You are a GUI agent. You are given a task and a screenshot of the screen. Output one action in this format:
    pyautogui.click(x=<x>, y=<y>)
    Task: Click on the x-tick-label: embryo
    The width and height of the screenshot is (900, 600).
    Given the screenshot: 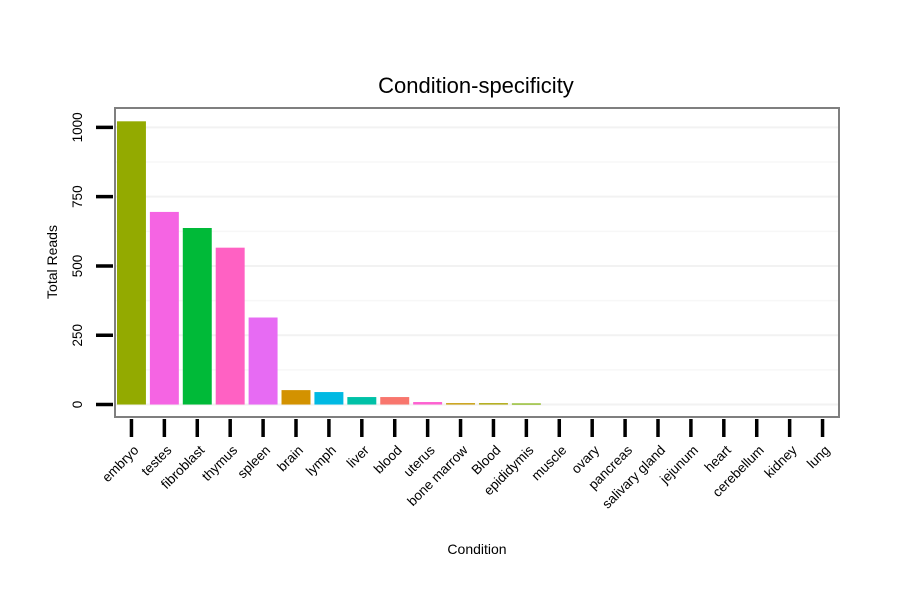 What is the action you would take?
    pyautogui.click(x=120, y=464)
    